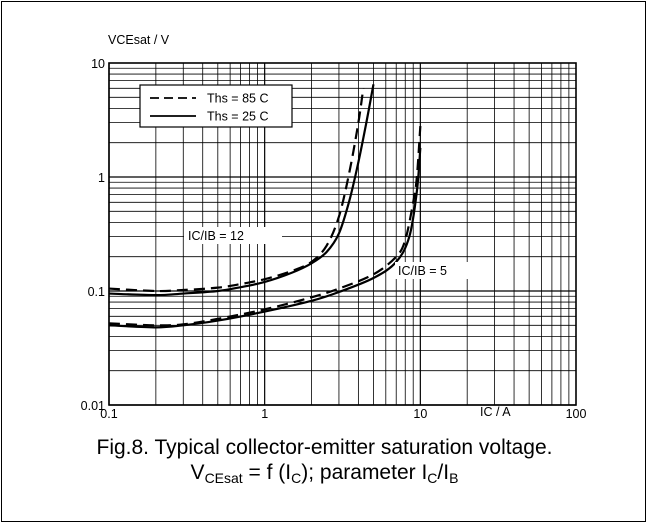 This screenshot has width=649, height=525. I want to click on legend: Ths = 85 C Ths = 25 C, so click(216, 106).